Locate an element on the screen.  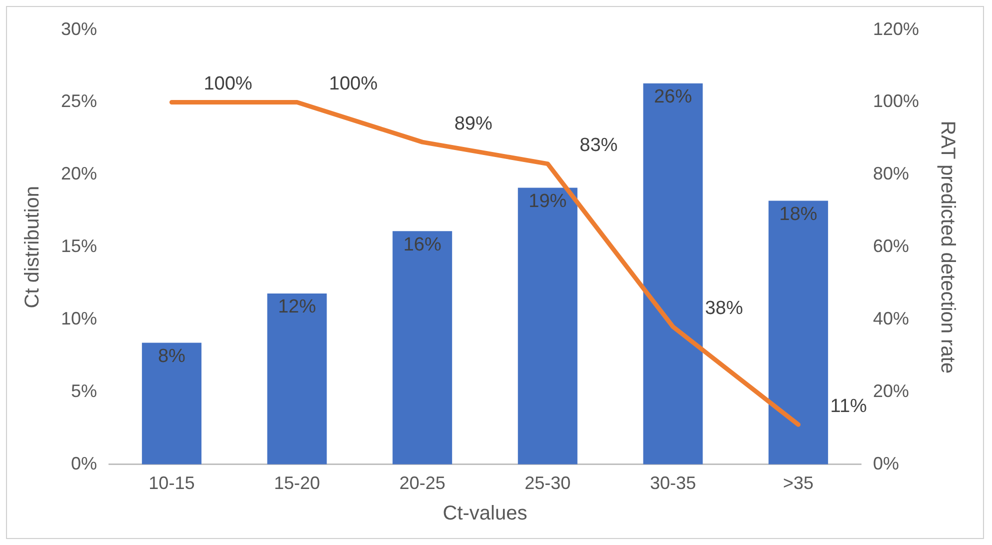
y-tick-label: 20% is located at coordinates (79, 174).